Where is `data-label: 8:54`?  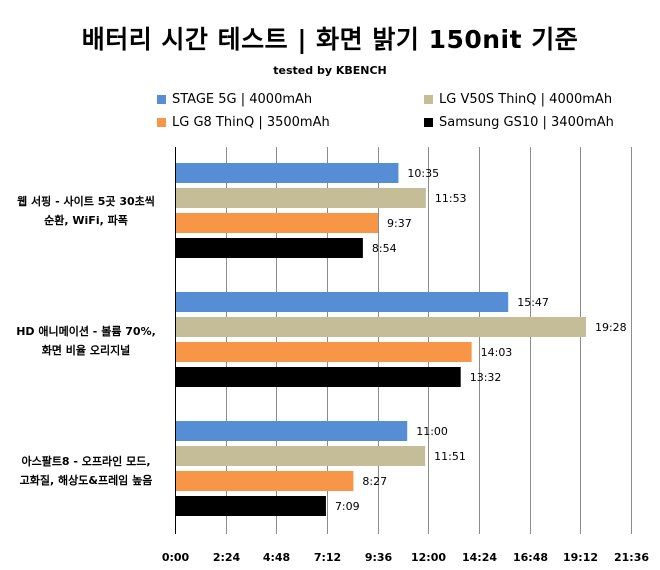
data-label: 8:54 is located at coordinates (384, 248).